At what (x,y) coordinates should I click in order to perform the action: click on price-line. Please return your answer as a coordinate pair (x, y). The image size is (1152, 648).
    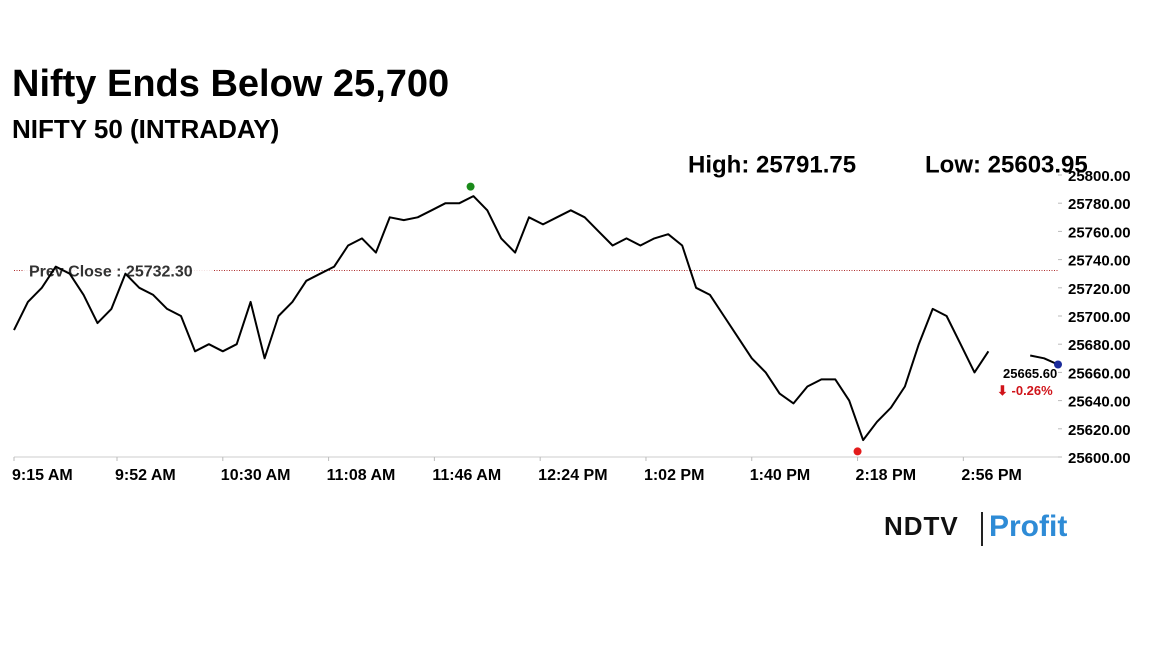
    Looking at the image, I should click on (1044, 360).